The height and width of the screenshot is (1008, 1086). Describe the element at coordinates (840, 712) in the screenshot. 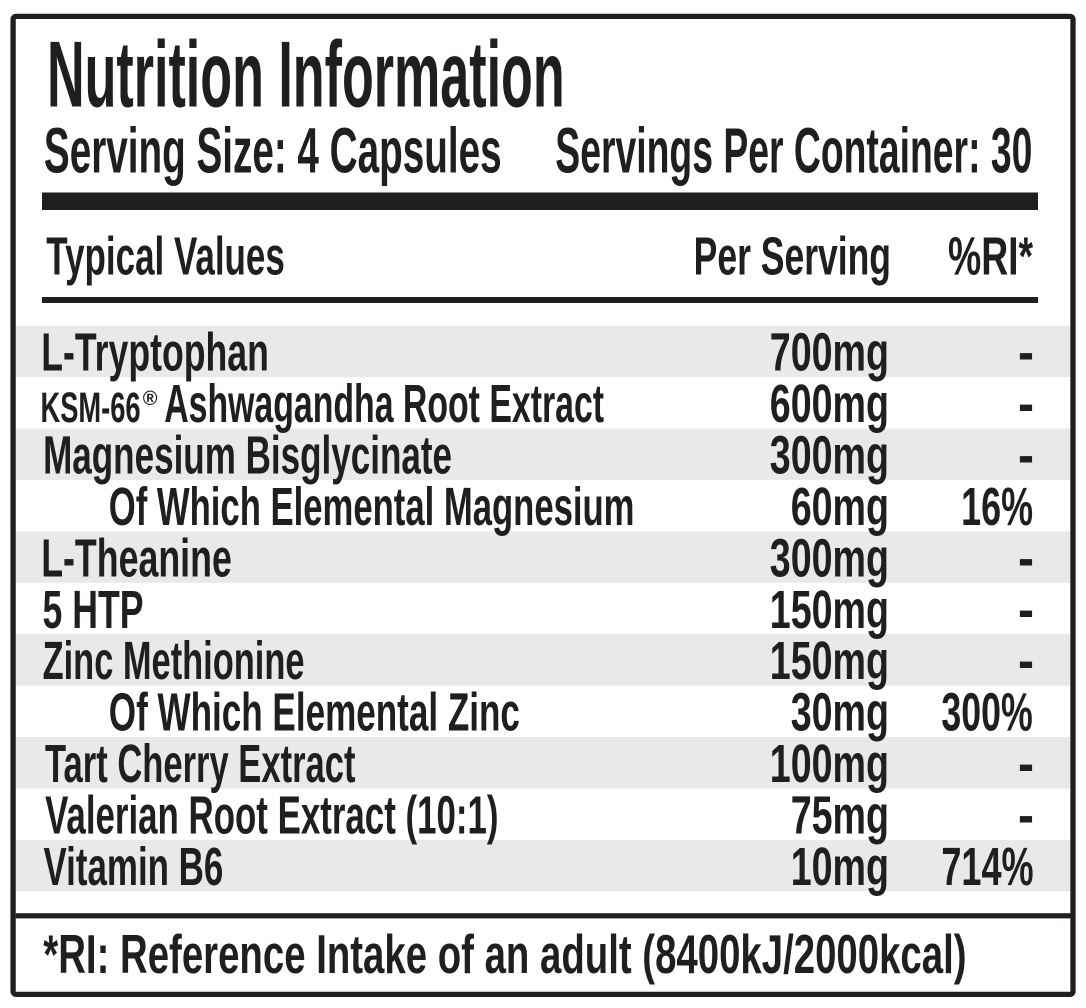

I see `svg-text: 30mg` at that location.